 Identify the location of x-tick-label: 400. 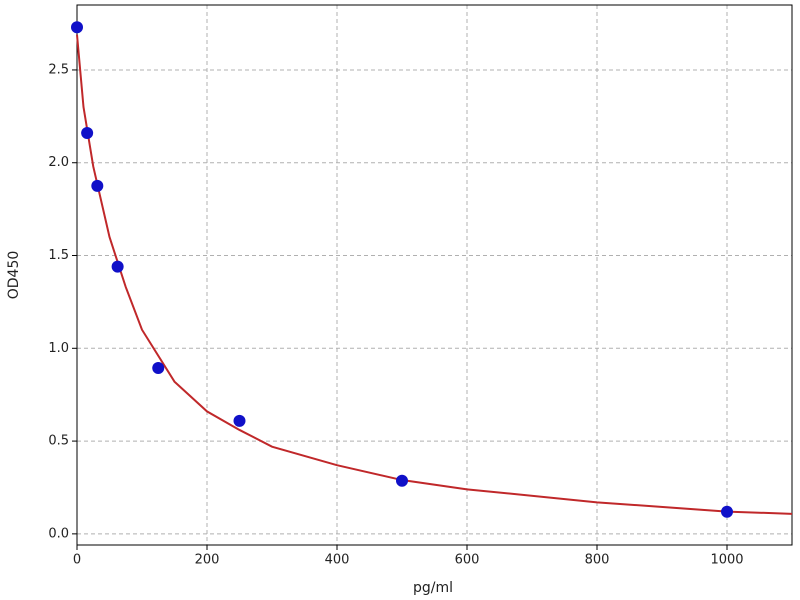
(337, 560).